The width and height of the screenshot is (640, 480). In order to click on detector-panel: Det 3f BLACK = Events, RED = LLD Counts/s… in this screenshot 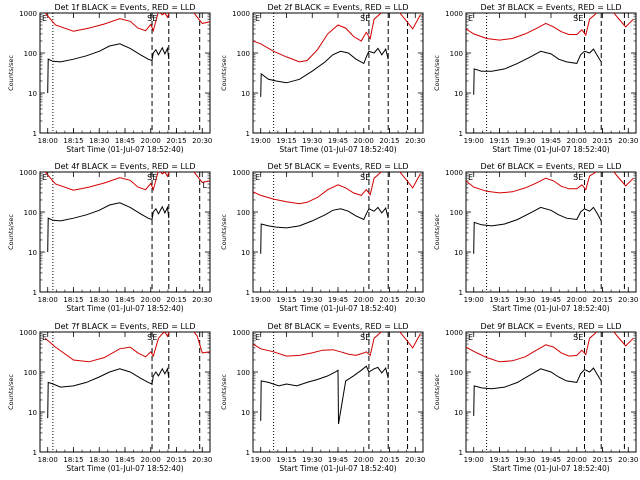, I will do `click(535, 78)`.